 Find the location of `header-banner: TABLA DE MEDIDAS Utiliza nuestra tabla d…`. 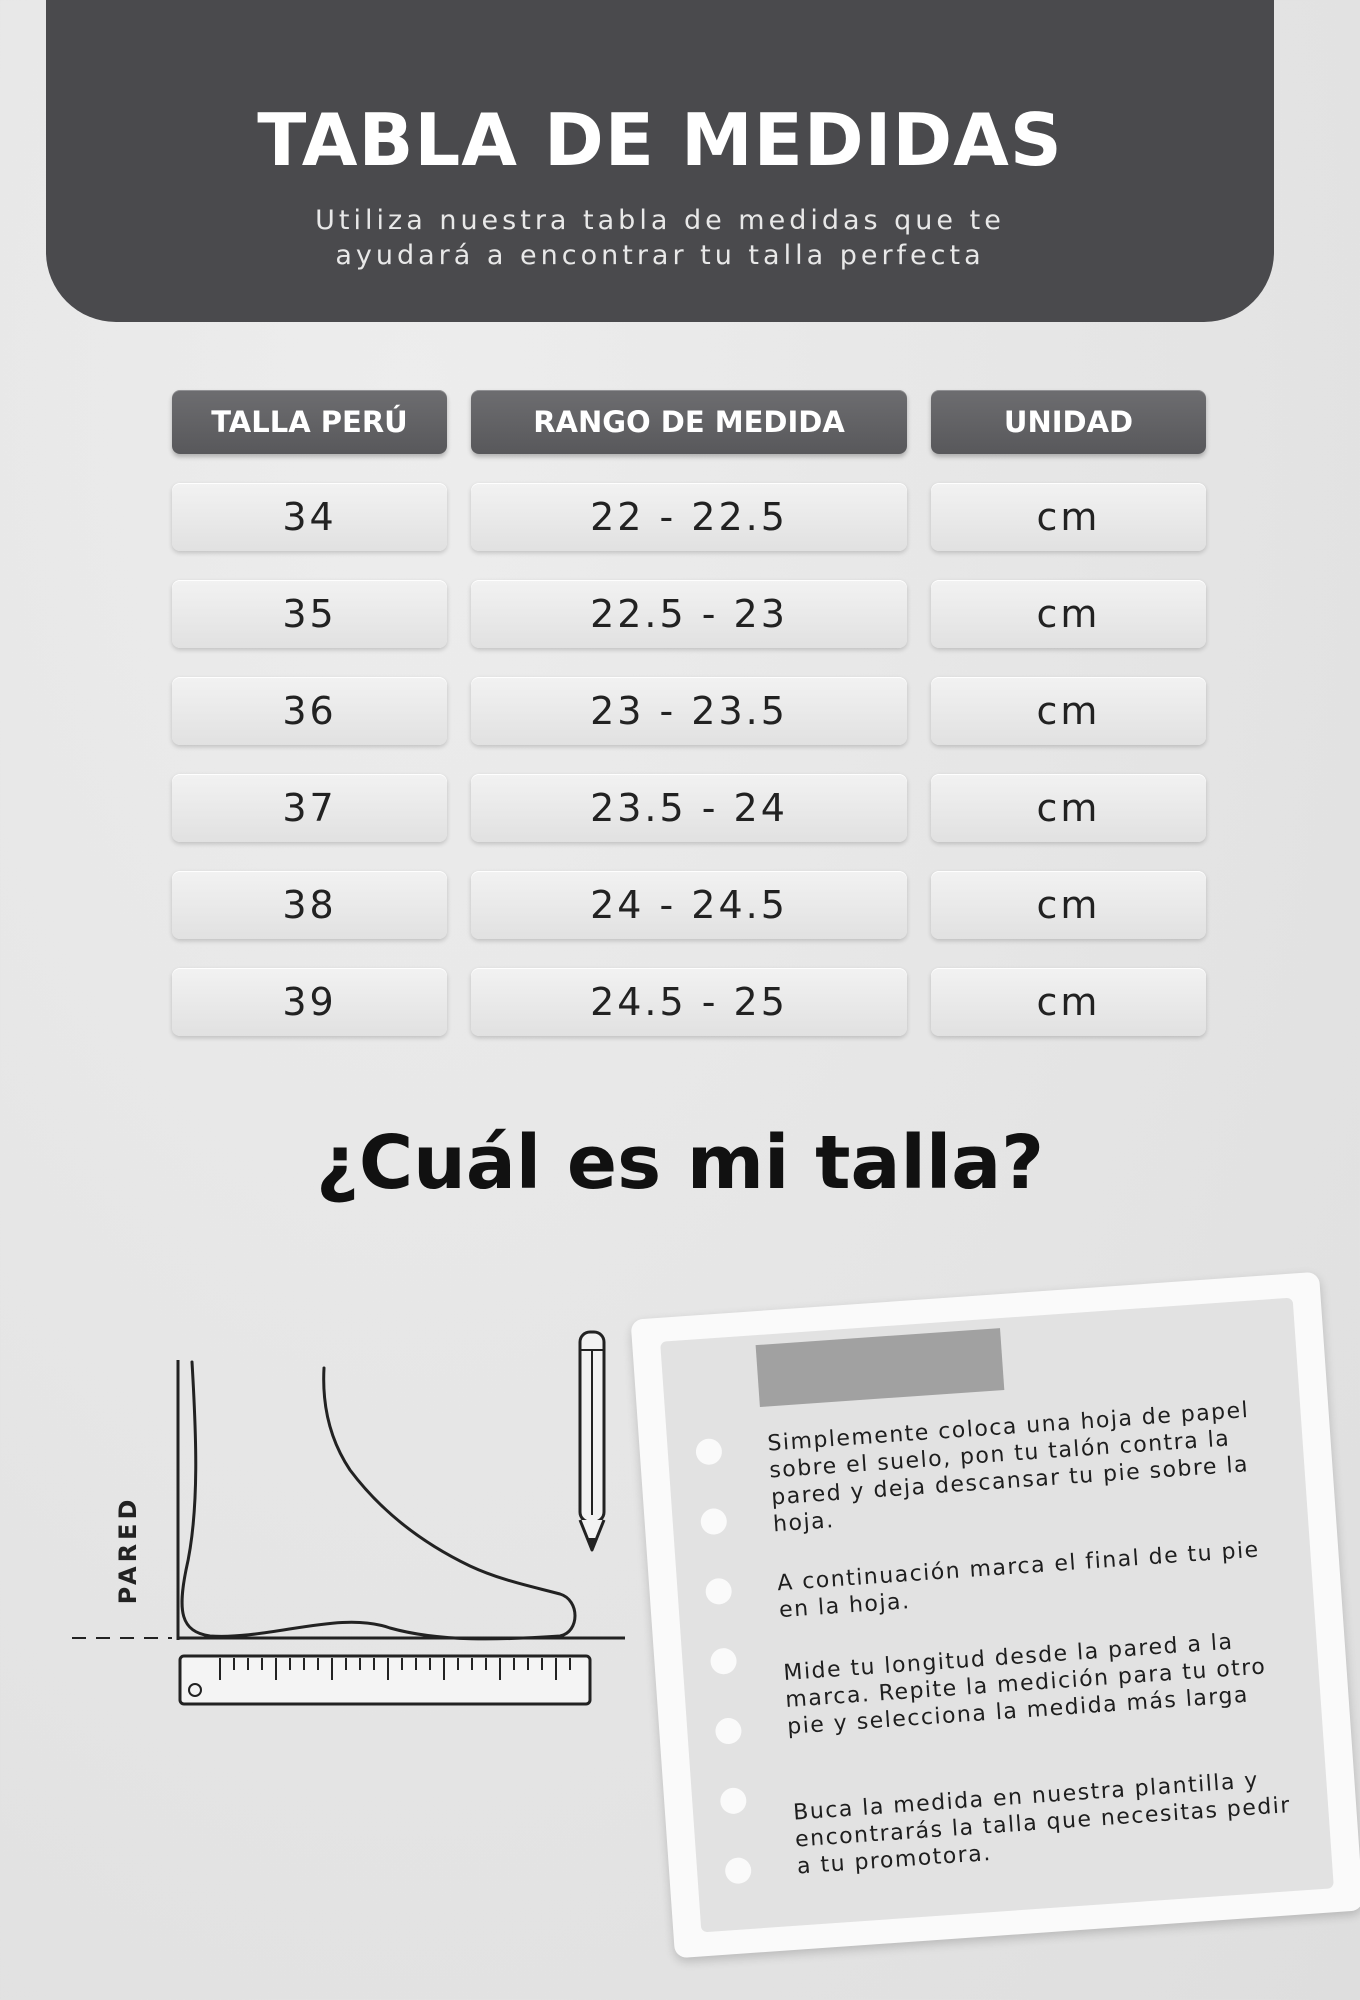

header-banner: TABLA DE MEDIDAS Utiliza nuestra tabla d… is located at coordinates (660, 161).